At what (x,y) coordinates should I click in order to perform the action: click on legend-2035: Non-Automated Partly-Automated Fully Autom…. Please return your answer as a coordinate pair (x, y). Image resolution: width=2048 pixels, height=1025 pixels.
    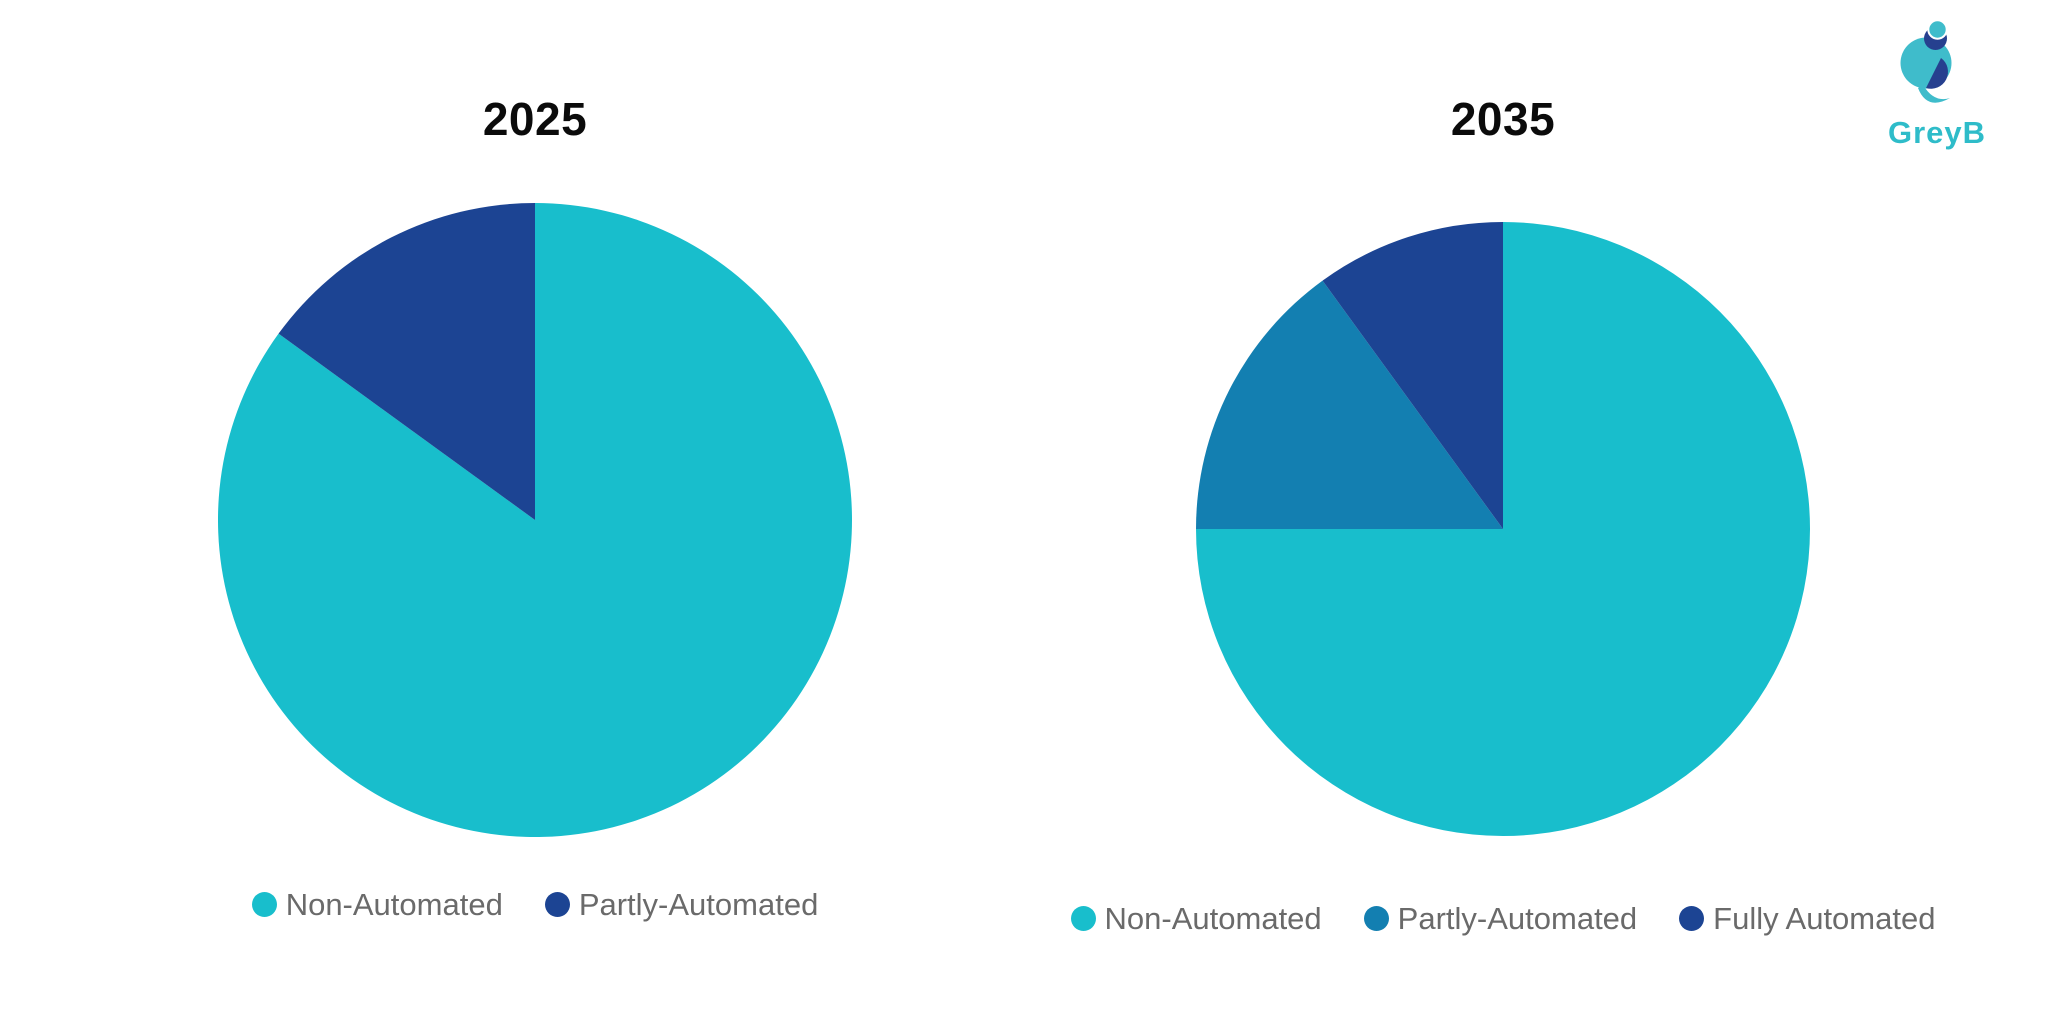
    Looking at the image, I should click on (1502, 918).